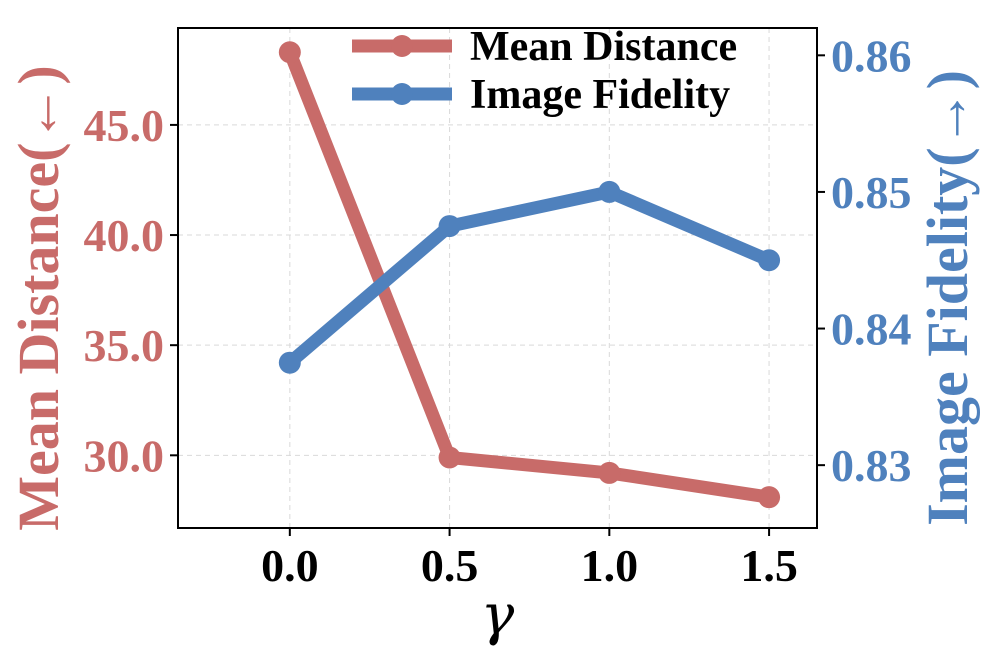 This screenshot has width=996, height=659. Describe the element at coordinates (544, 71) in the screenshot. I see `legend: Mean Distance Image Fidelity` at that location.